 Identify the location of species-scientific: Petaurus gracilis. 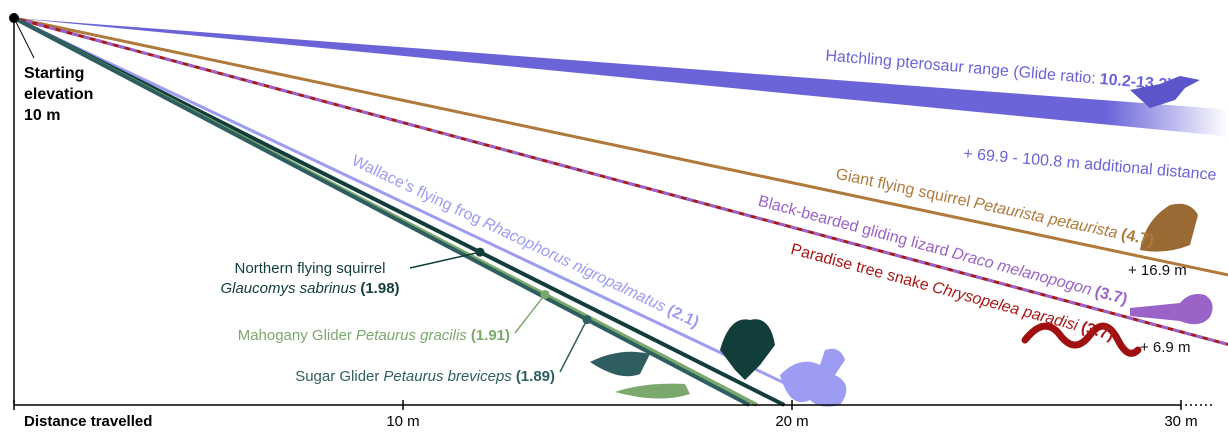
(411, 335).